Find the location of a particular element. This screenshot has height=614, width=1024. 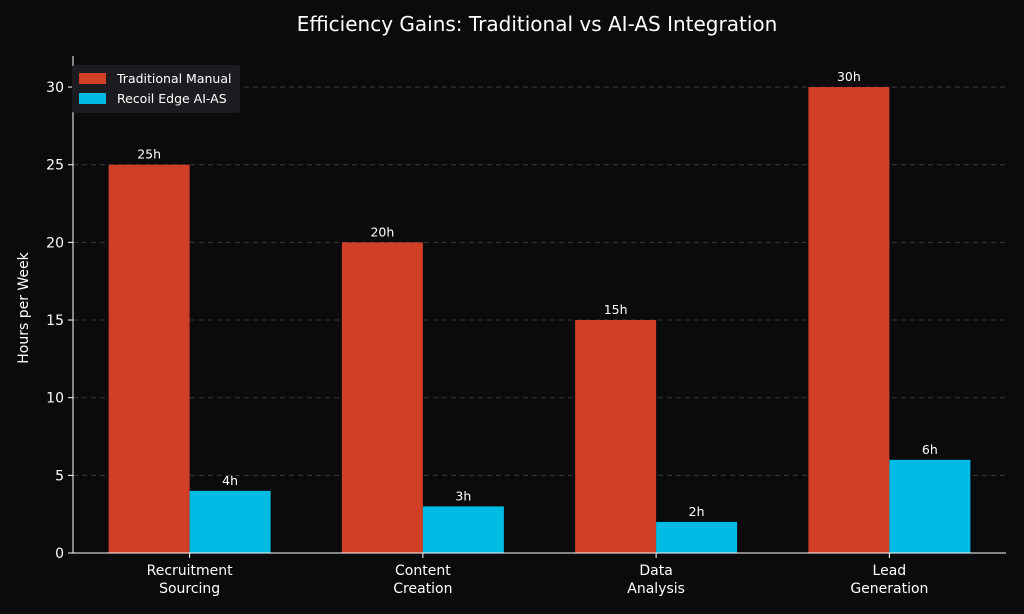

bar-value-label: 6h is located at coordinates (930, 449).